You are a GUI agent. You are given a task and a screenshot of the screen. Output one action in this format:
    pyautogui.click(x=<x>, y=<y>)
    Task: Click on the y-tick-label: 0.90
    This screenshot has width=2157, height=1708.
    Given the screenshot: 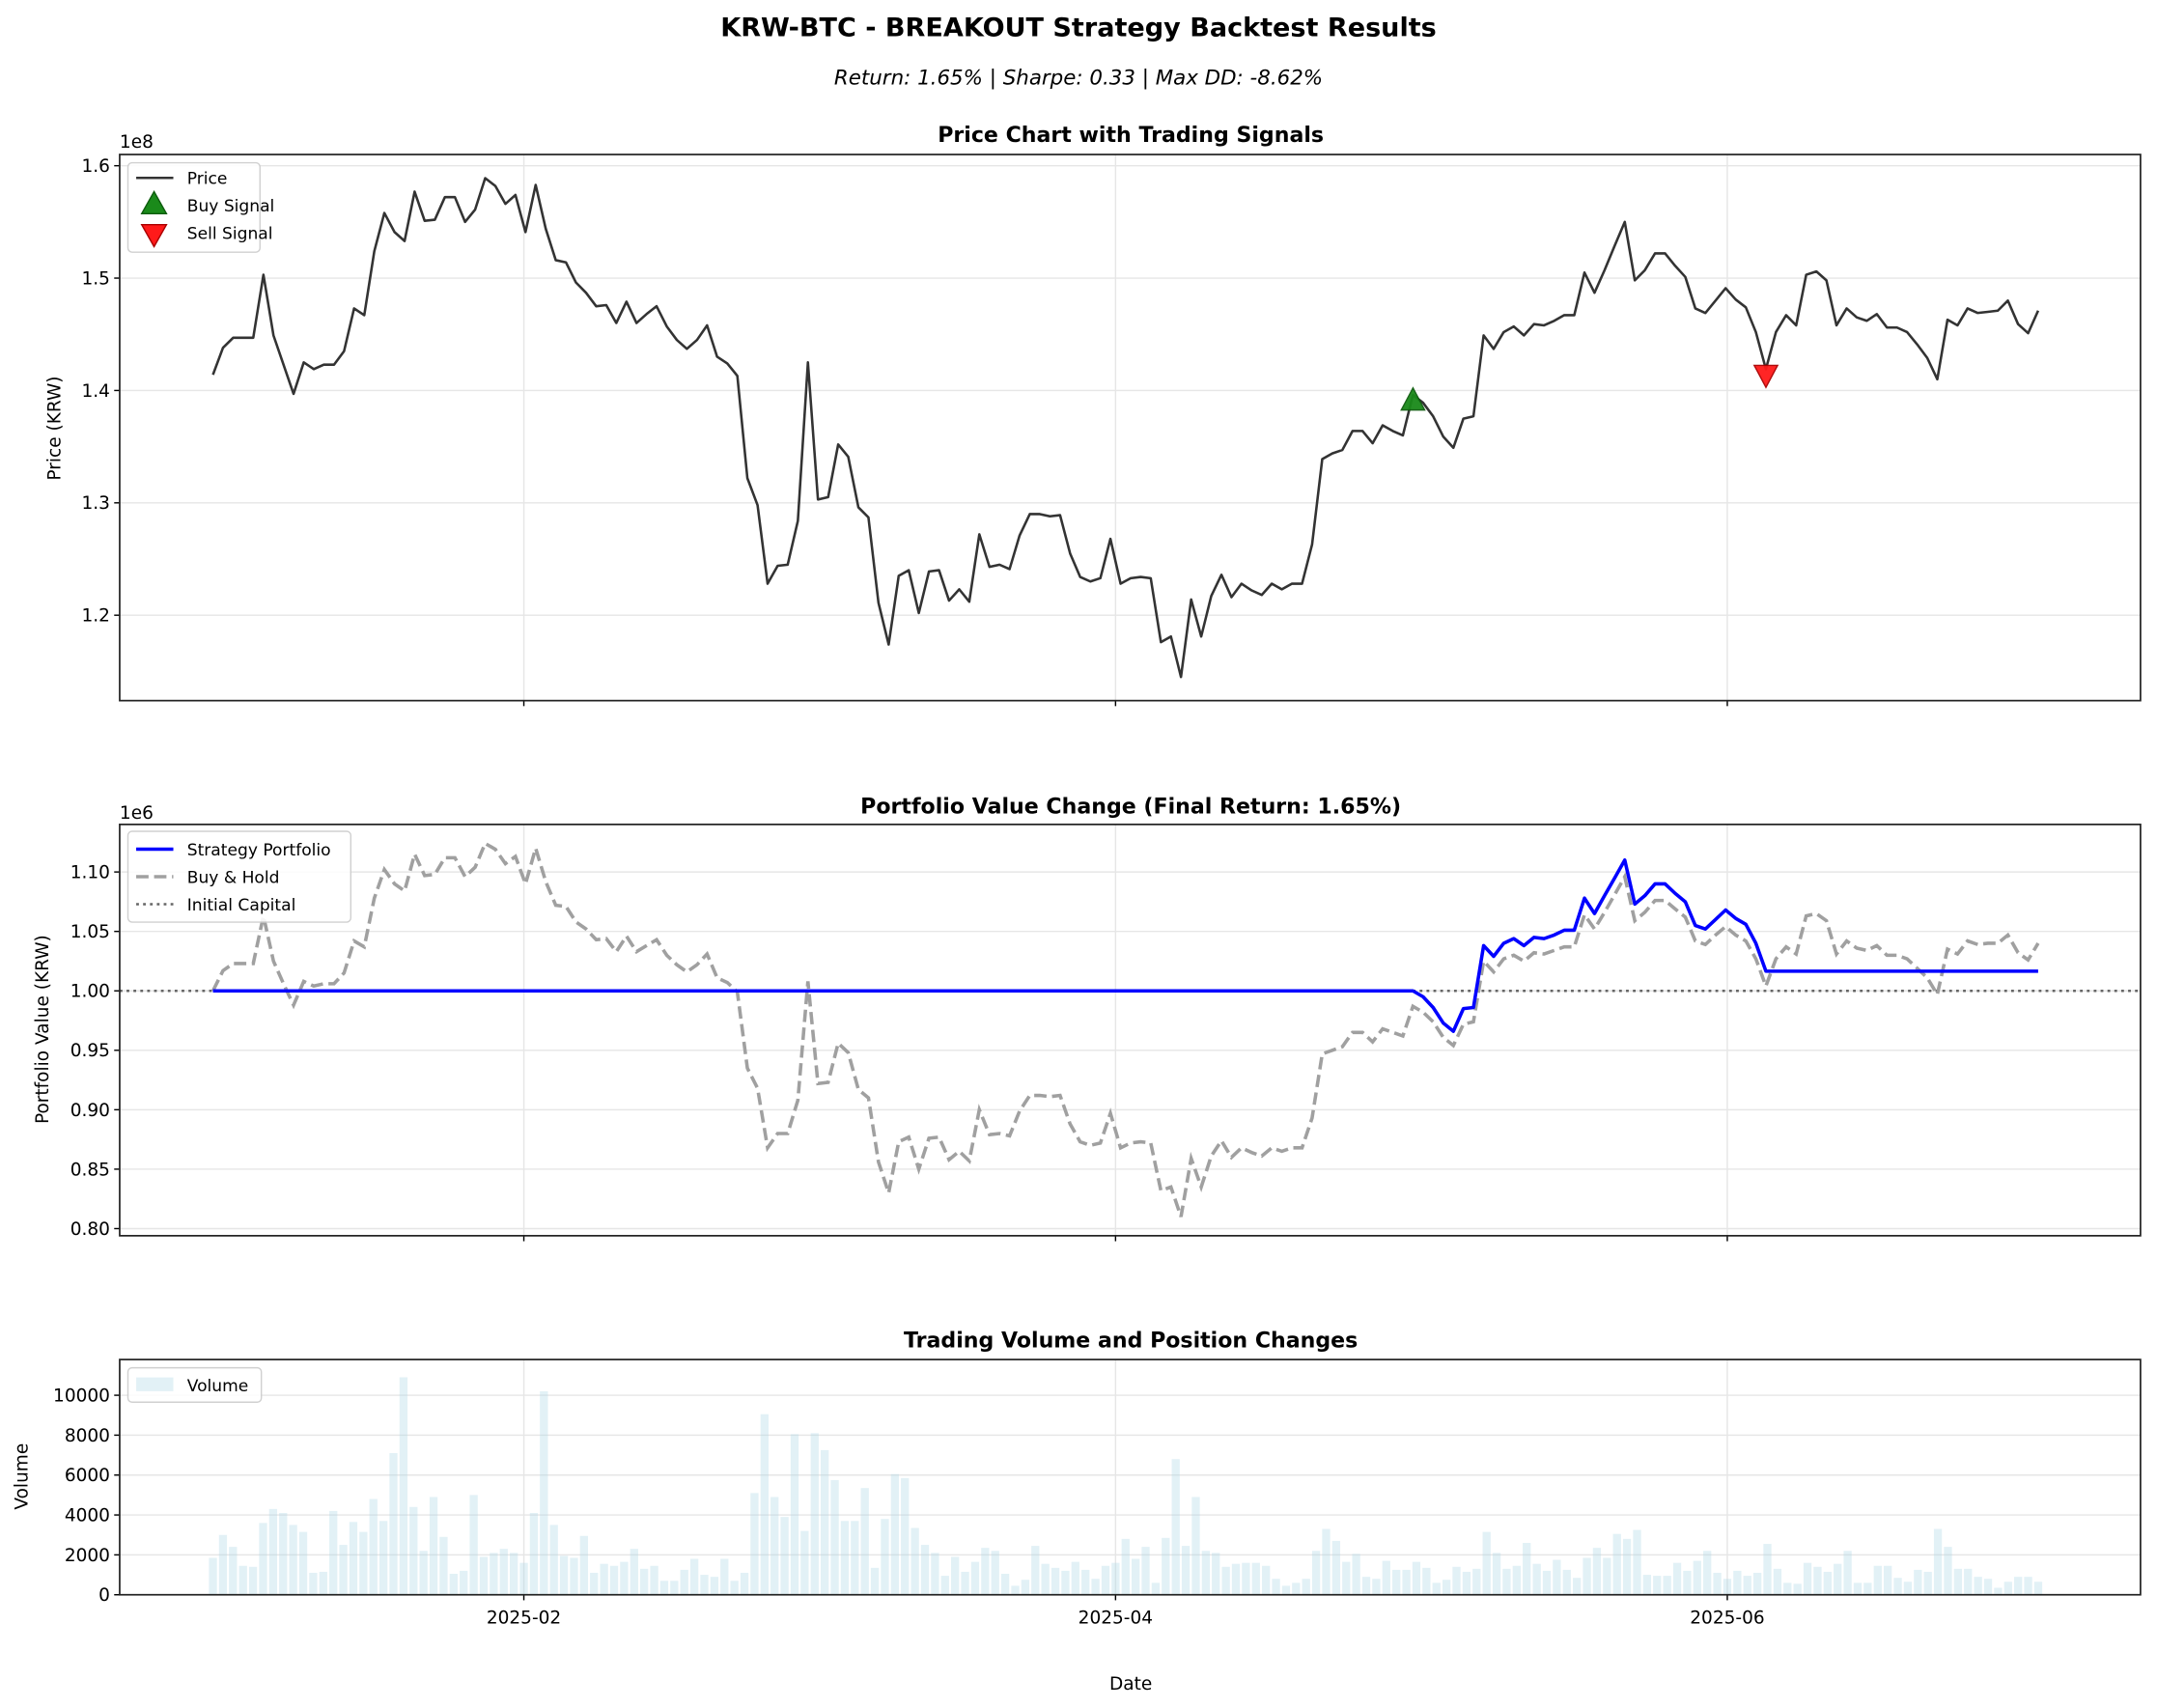 What is the action you would take?
    pyautogui.click(x=90, y=1111)
    